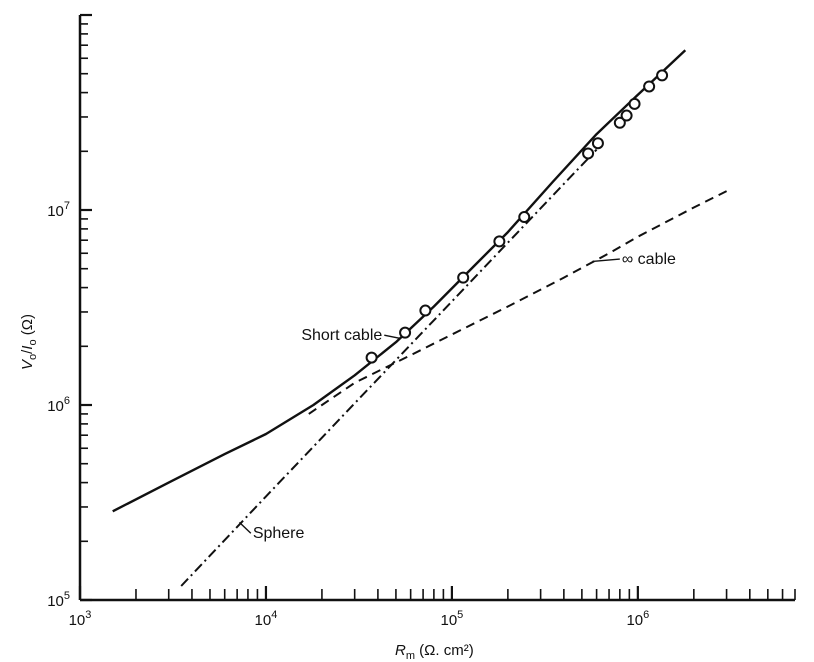 This screenshot has width=814, height=662. I want to click on y-axis-label-v: V, so click(27, 364).